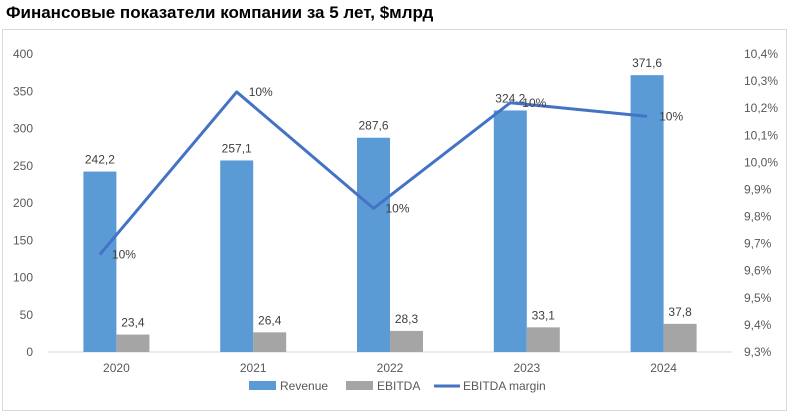 The height and width of the screenshot is (415, 791). I want to click on y-right-tick-label: 9,5%, so click(758, 298).